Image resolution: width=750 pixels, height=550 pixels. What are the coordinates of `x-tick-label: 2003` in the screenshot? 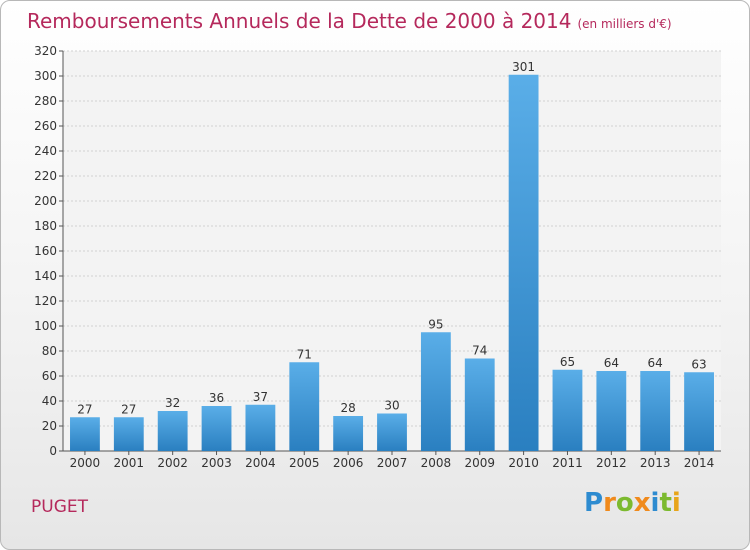 It's located at (216, 463).